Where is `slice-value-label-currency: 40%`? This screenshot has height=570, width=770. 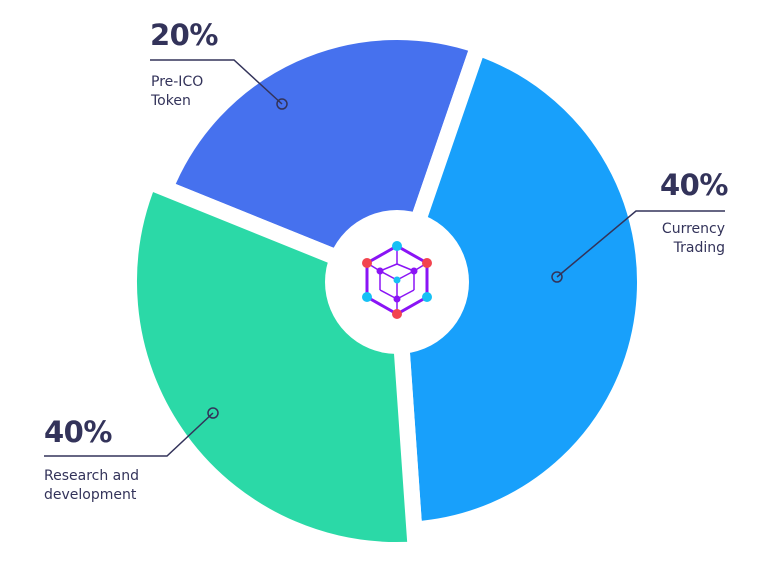 slice-value-label-currency: 40% is located at coordinates (694, 185).